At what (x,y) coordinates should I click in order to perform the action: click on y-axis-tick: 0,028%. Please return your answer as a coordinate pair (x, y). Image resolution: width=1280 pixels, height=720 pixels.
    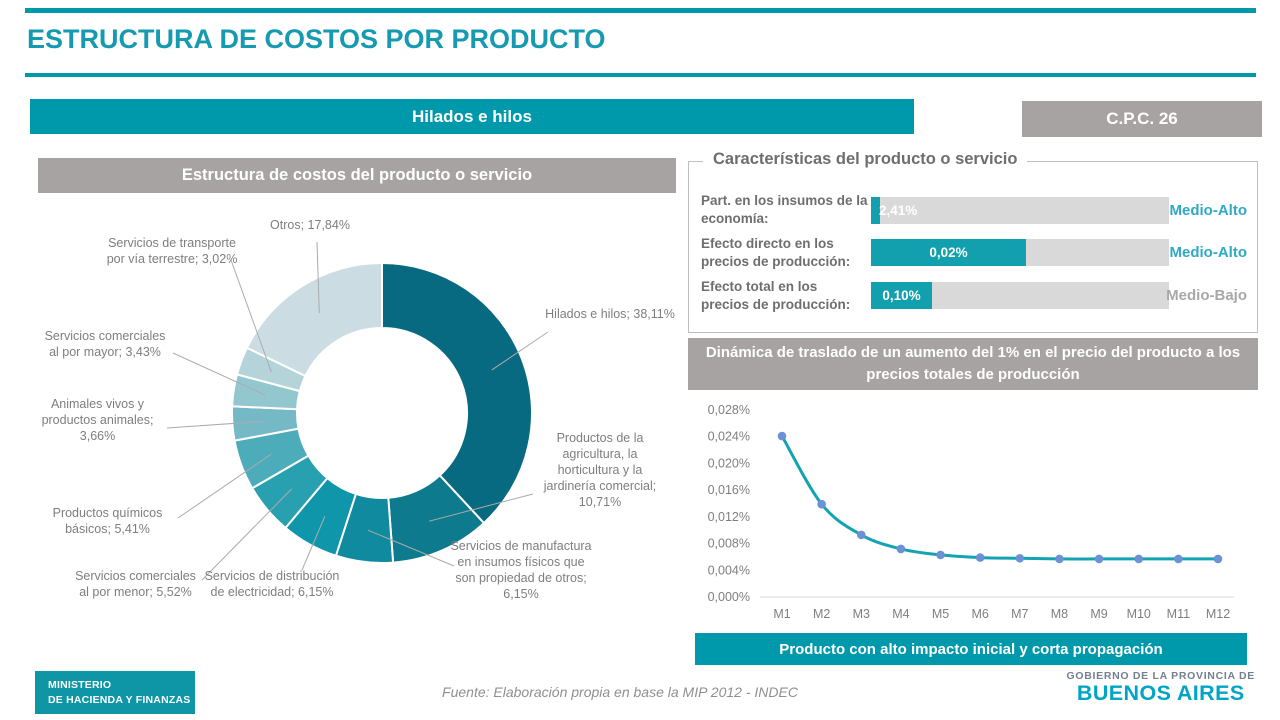
    Looking at the image, I should click on (729, 410).